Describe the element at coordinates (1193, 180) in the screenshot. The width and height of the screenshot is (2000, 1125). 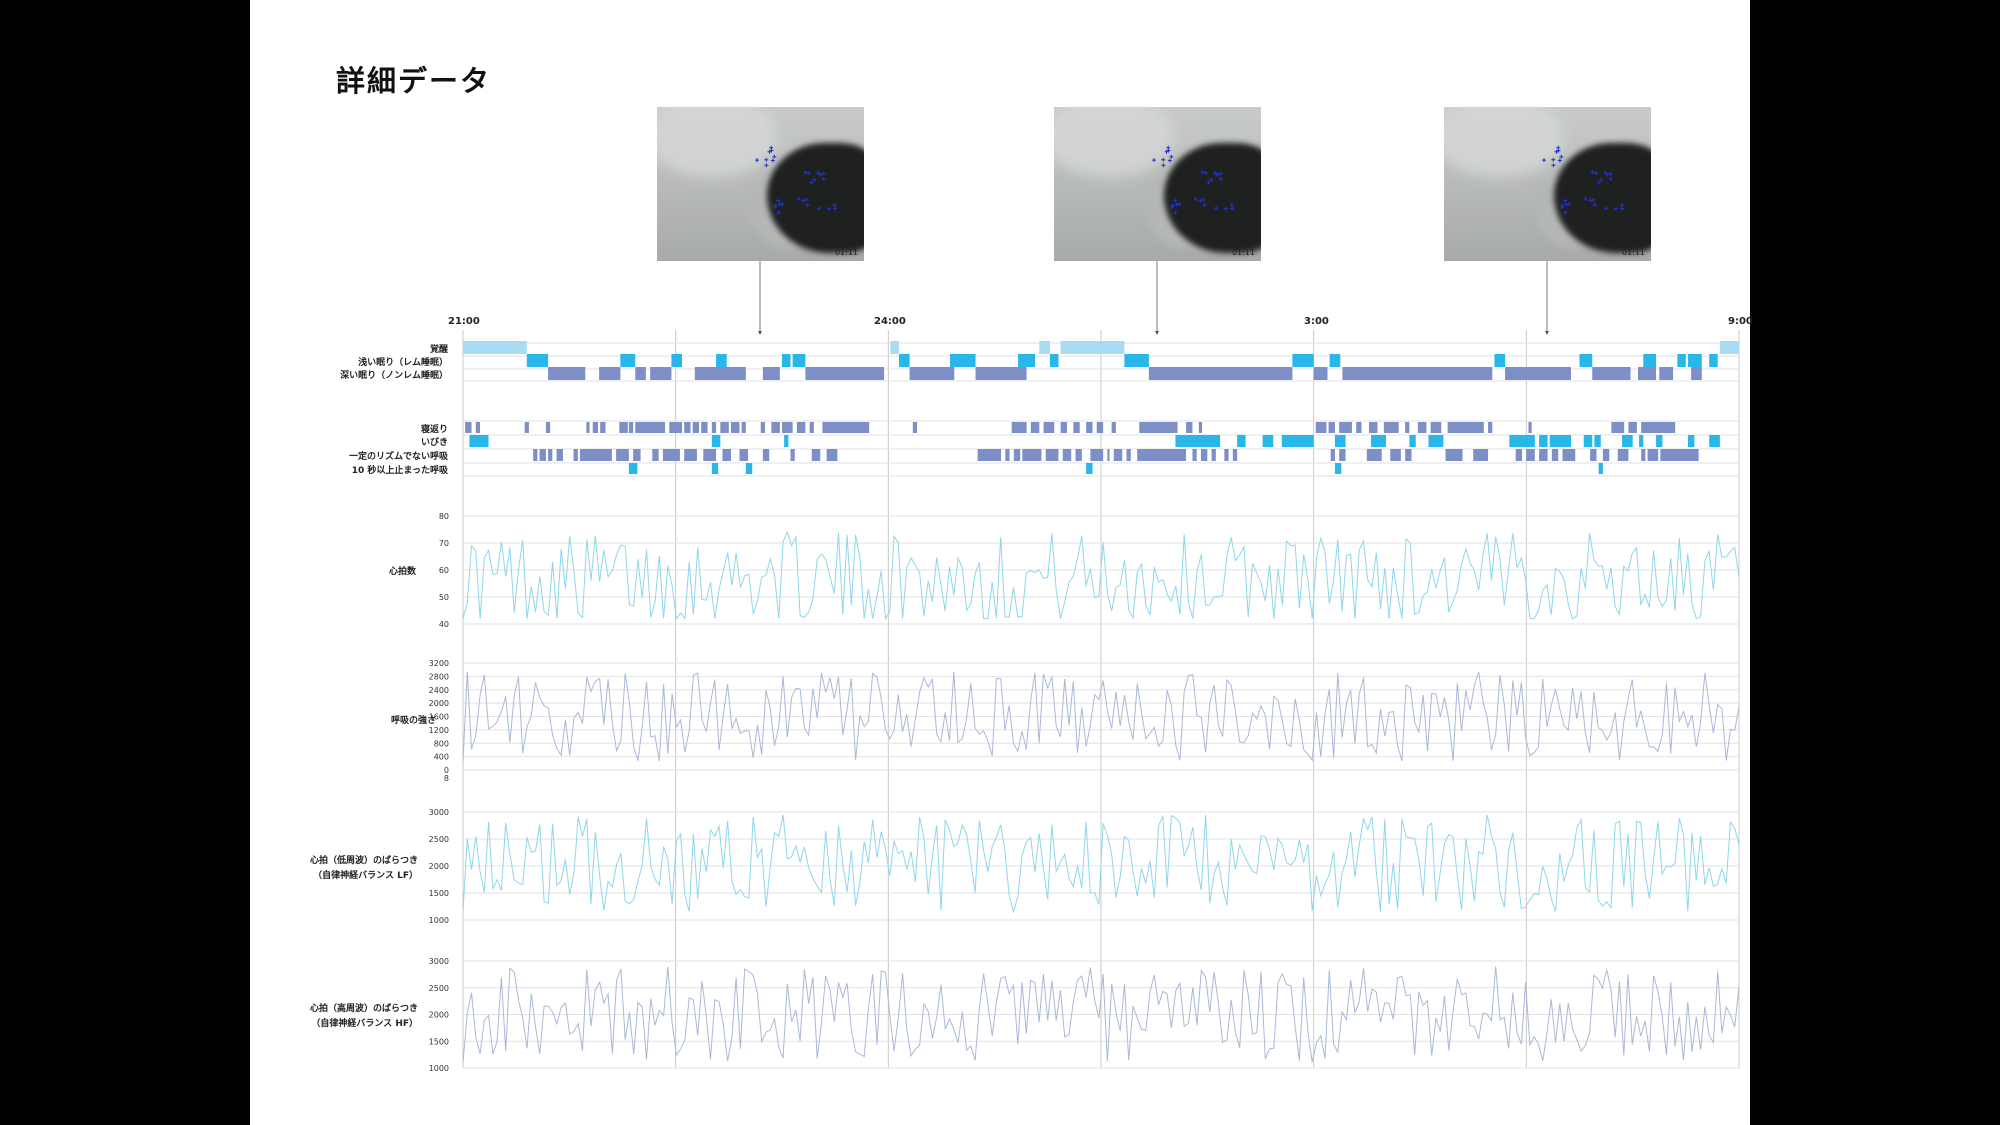
I see `face-landmarks` at that location.